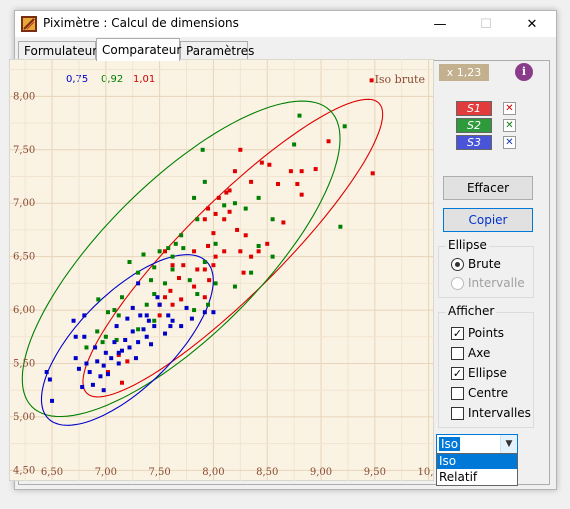 The image size is (570, 509). I want to click on scale-option-relatif: Relatif, so click(458, 477).